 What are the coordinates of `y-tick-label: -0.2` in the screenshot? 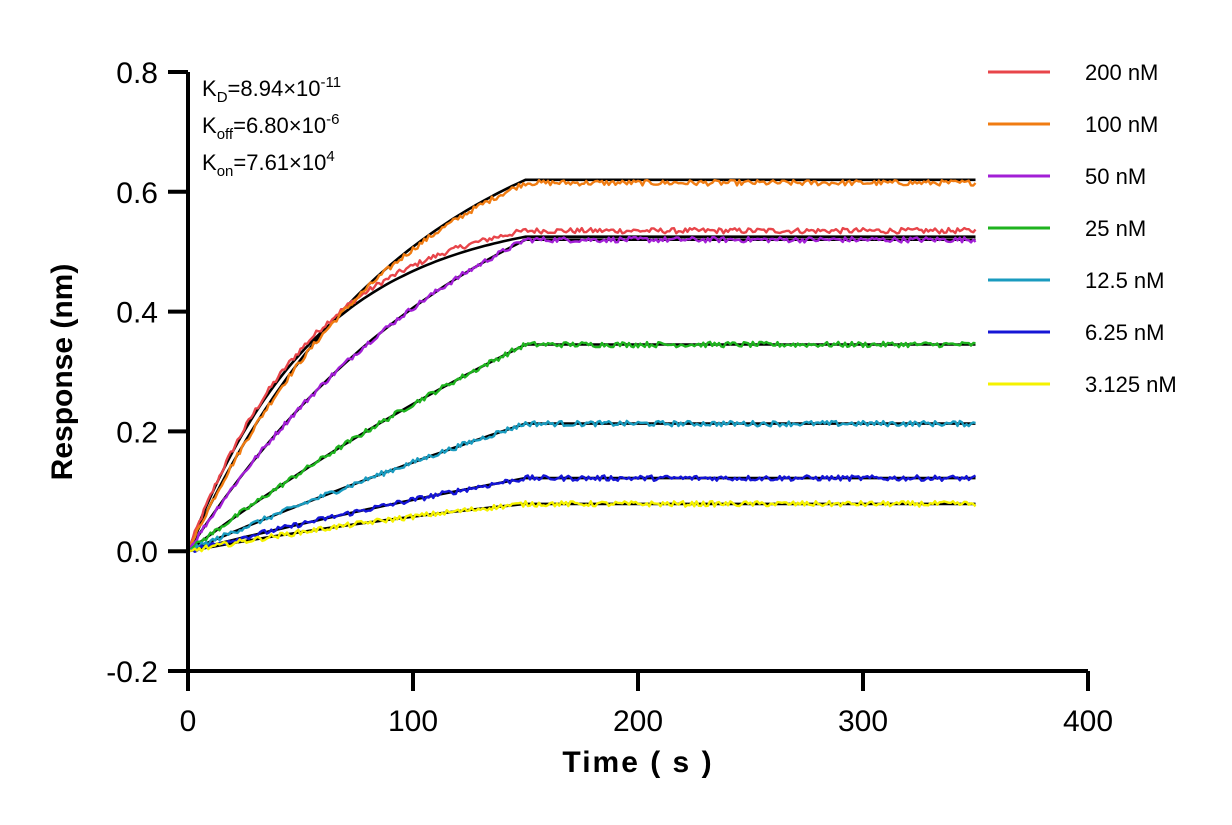 It's located at (132, 672).